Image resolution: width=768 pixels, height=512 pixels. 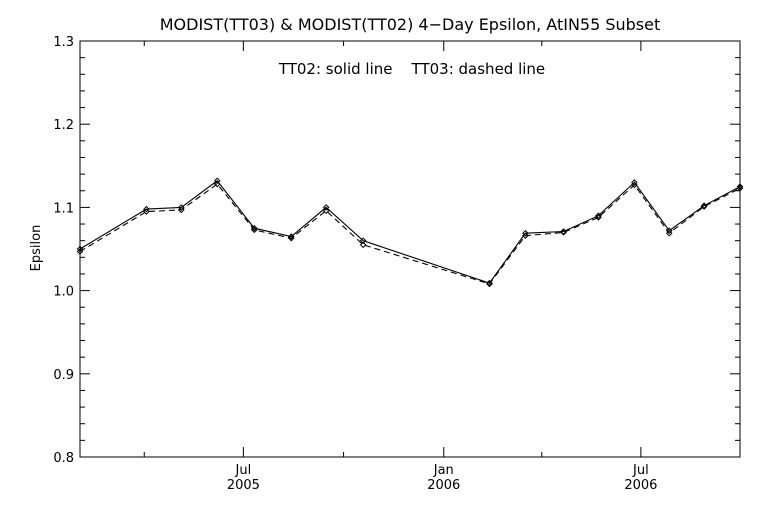 What do you see at coordinates (63, 125) in the screenshot?
I see `y-tick-label: 1.2` at bounding box center [63, 125].